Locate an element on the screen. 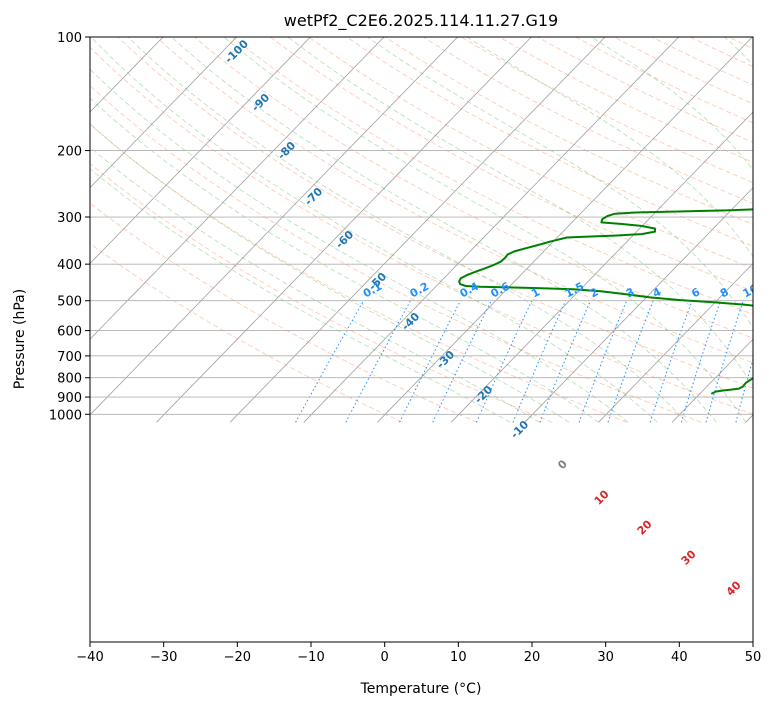 Image resolution: width=775 pixels, height=708 pixels. isotherm-label: -60 is located at coordinates (344, 239).